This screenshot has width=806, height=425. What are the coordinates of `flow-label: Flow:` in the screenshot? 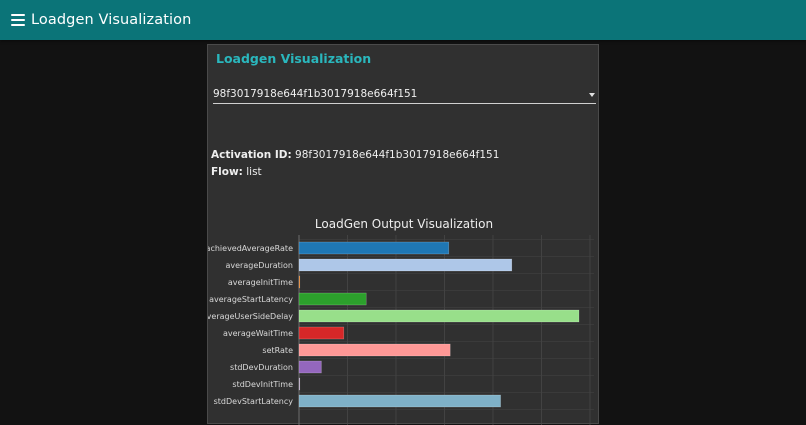 It's located at (227, 172).